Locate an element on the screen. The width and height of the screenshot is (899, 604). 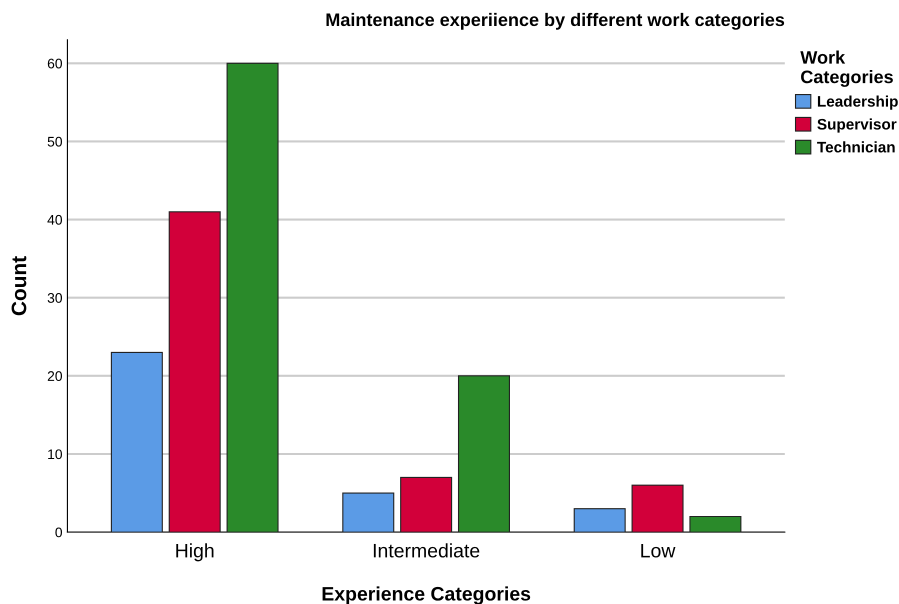
x-tick-label: Low is located at coordinates (658, 551).